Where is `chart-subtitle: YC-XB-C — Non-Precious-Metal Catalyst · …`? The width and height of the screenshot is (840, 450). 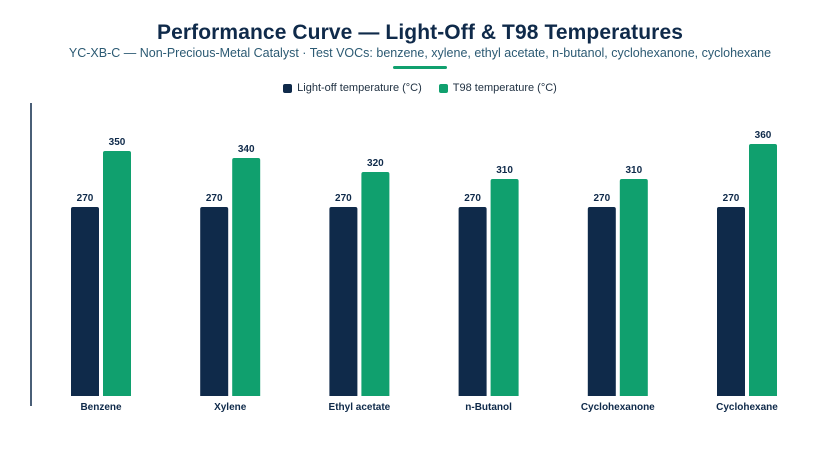 chart-subtitle: YC-XB-C — Non-Precious-Metal Catalyst · … is located at coordinates (420, 53).